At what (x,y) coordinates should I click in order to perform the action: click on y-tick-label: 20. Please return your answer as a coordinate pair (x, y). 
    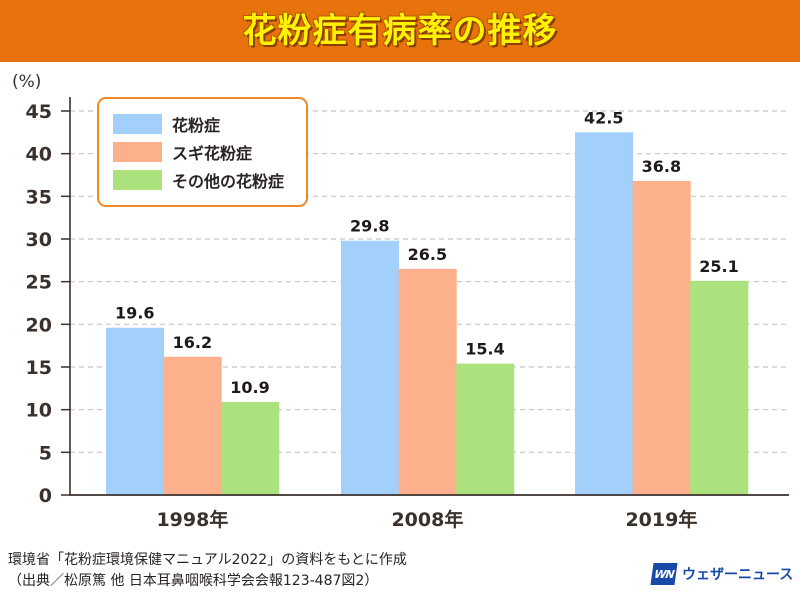
    Looking at the image, I should click on (39, 325).